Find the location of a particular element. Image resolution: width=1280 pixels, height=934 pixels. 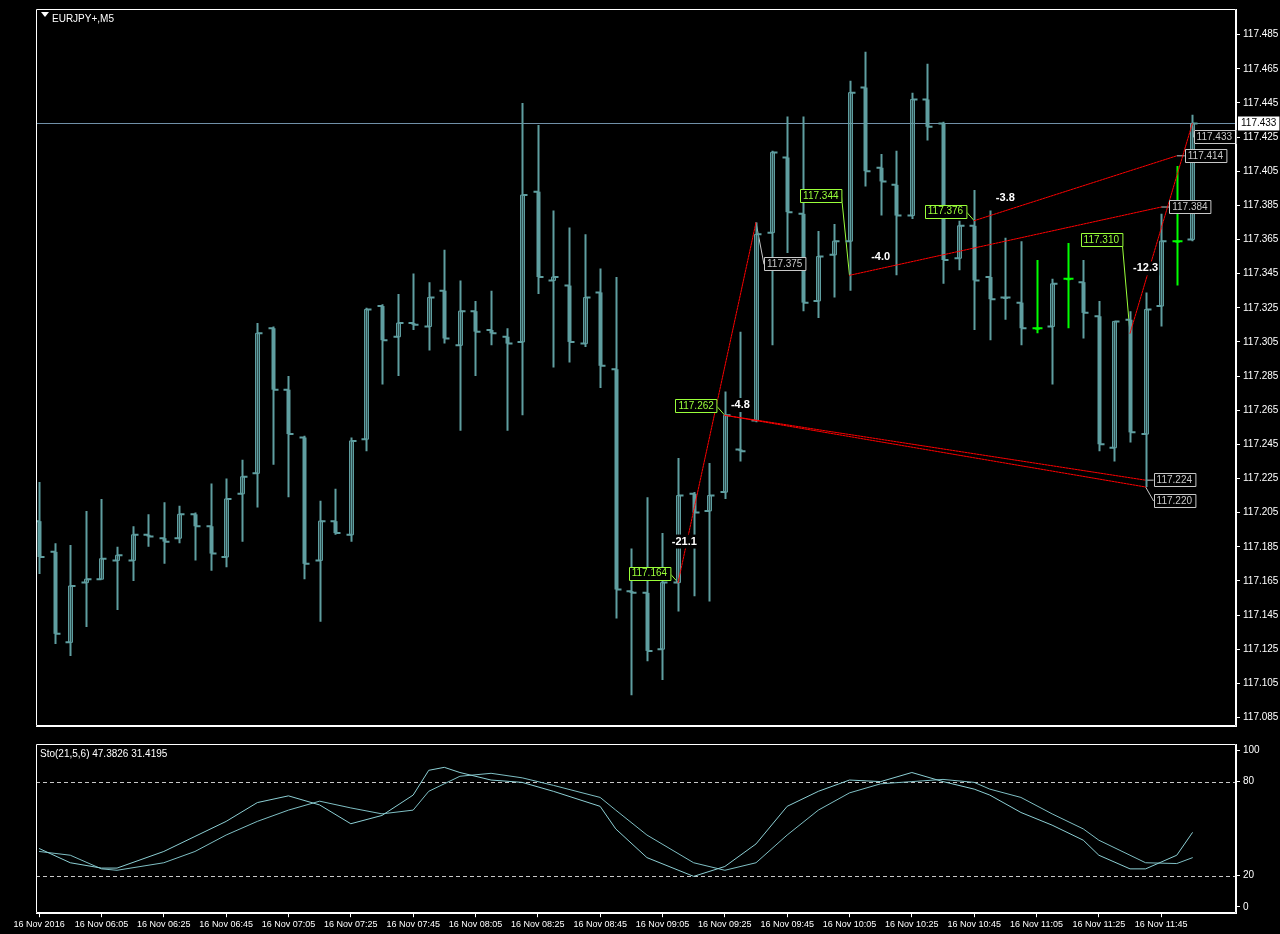

y-tick-label: 117.165 is located at coordinates (1261, 580).